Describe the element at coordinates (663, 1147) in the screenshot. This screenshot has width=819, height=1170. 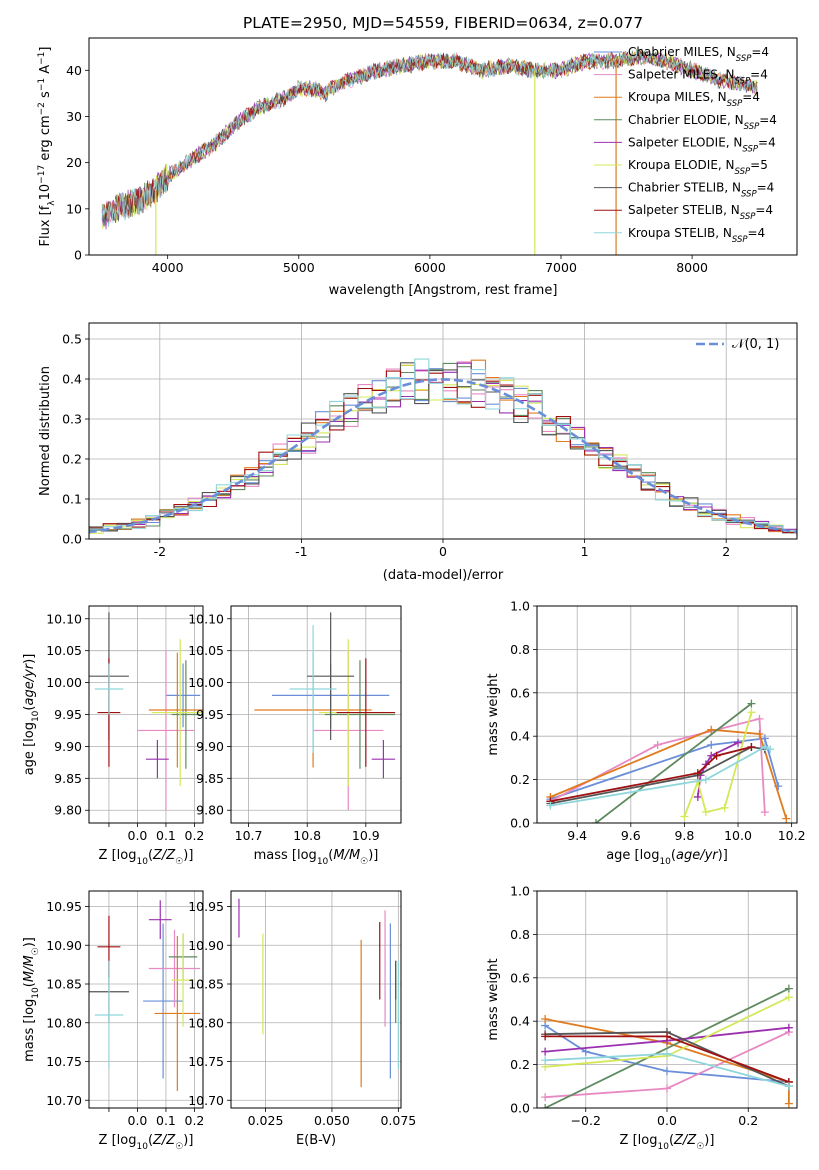
I see `x-axis-label-part: 10` at that location.